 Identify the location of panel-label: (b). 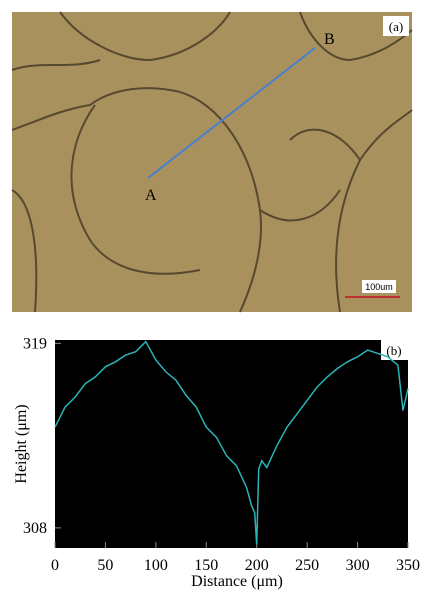
(393, 350).